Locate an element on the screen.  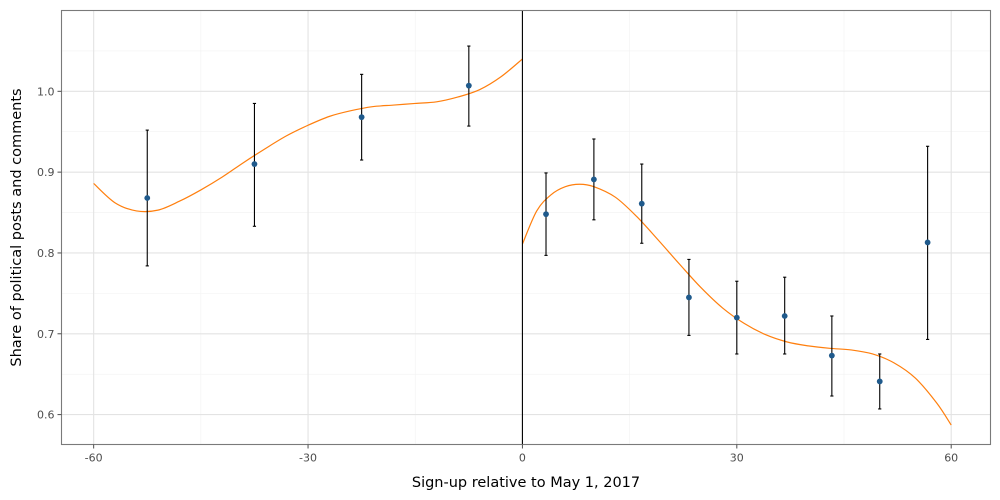
x-tick-label: -30 is located at coordinates (308, 458).